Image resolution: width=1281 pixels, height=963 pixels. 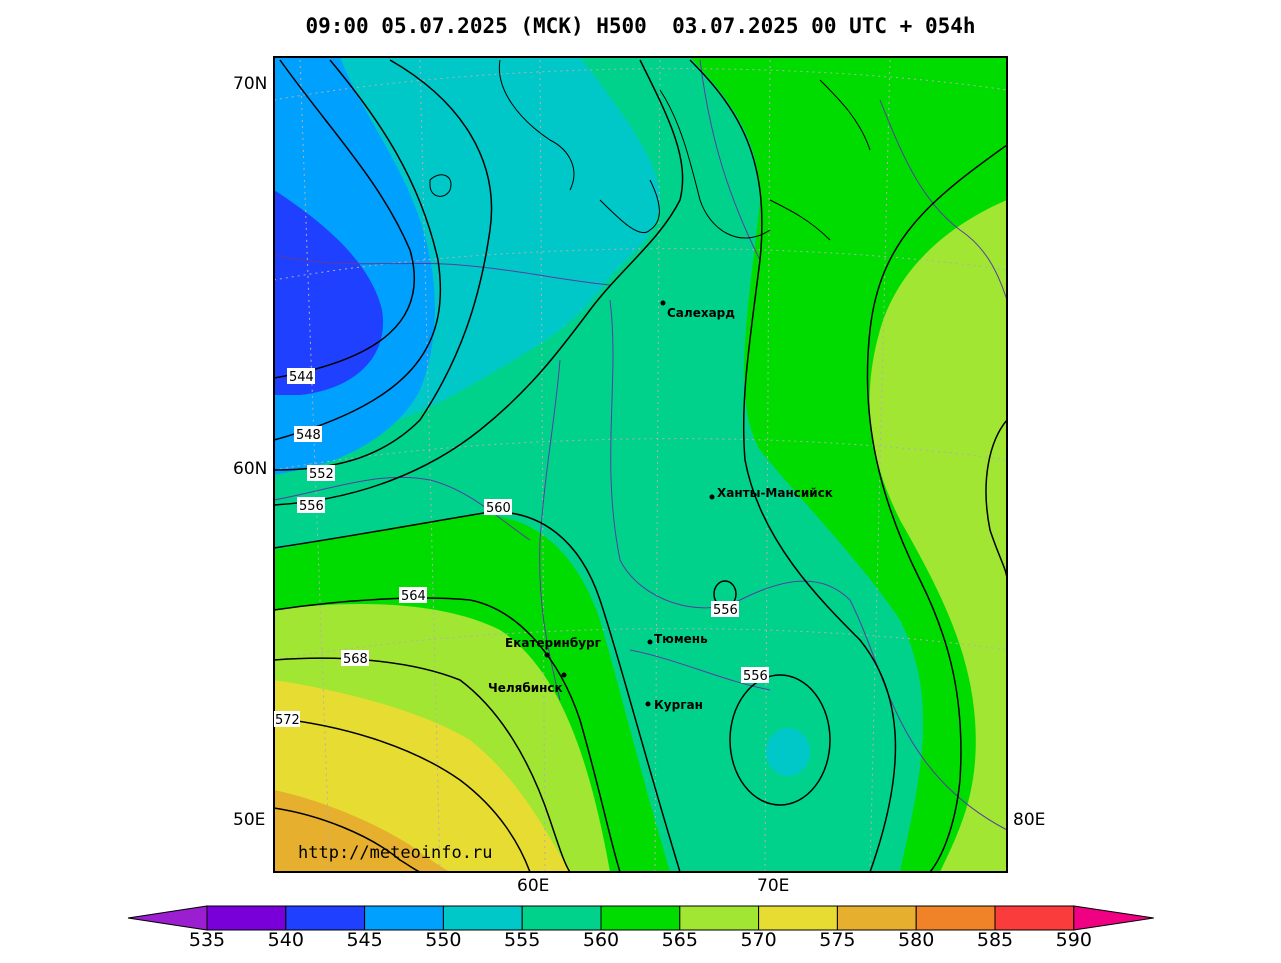 I want to click on colorbar-tick-label: 540, so click(x=285, y=940).